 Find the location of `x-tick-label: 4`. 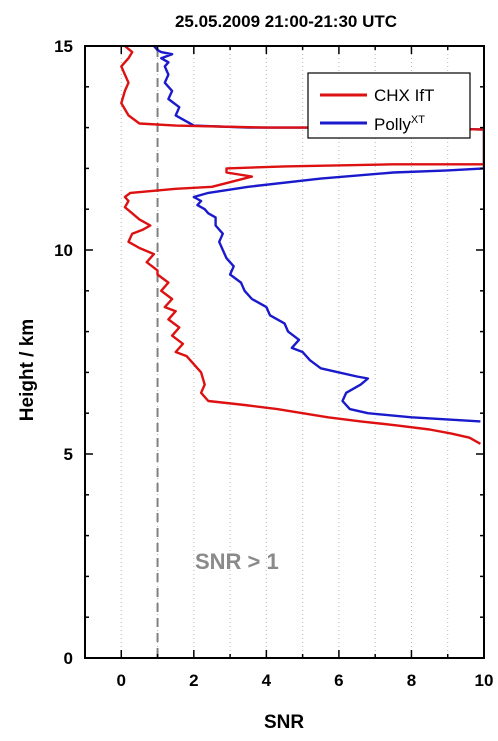

x-tick-label: 4 is located at coordinates (267, 680).